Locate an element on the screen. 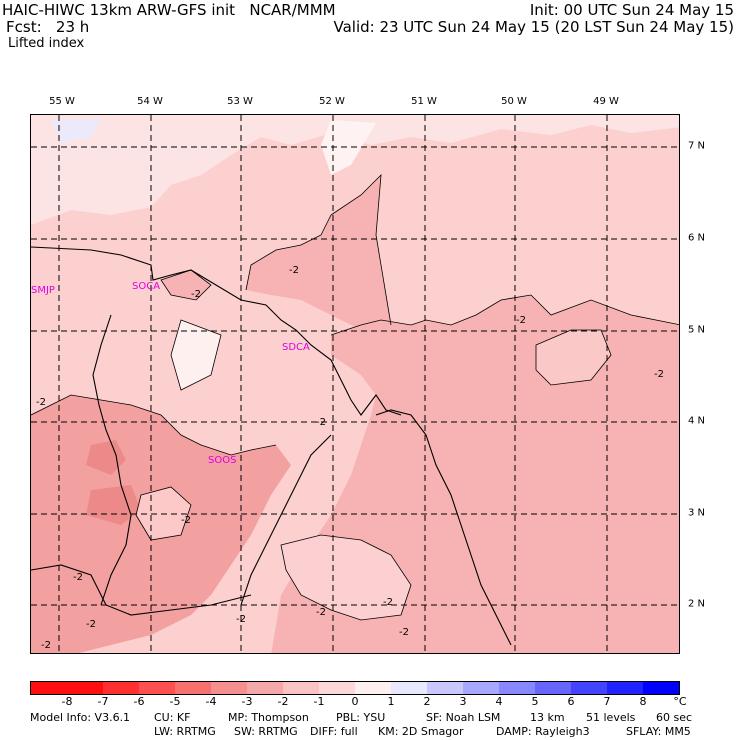 Image resolution: width=740 pixels, height=740 pixels. model-cu: CU: KF is located at coordinates (172, 717).